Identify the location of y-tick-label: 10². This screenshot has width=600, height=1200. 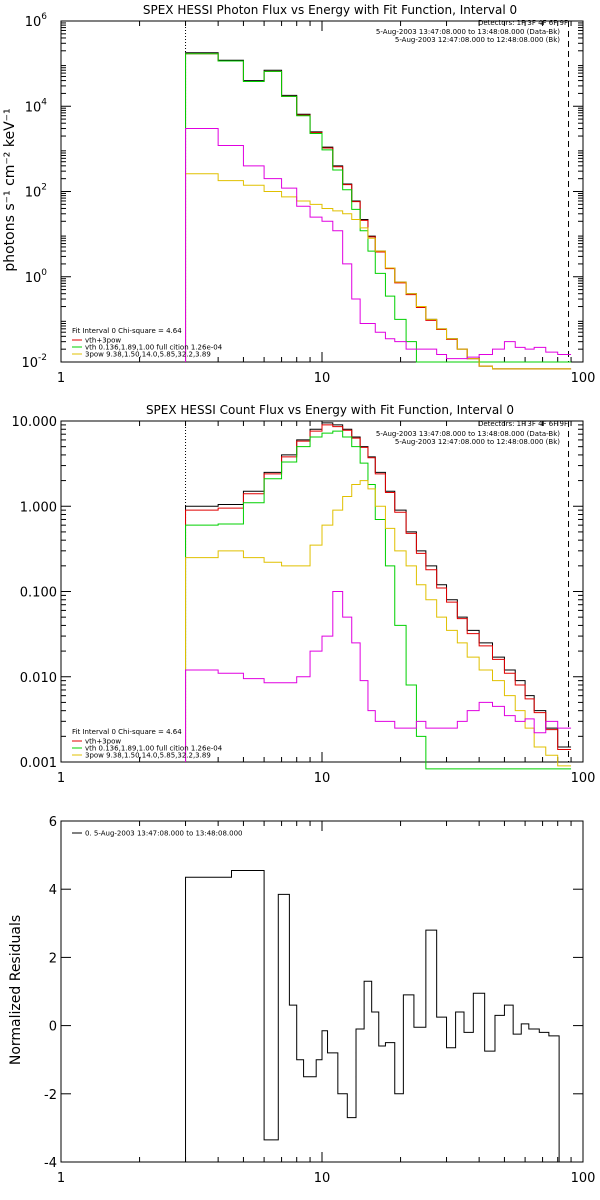
(36, 192).